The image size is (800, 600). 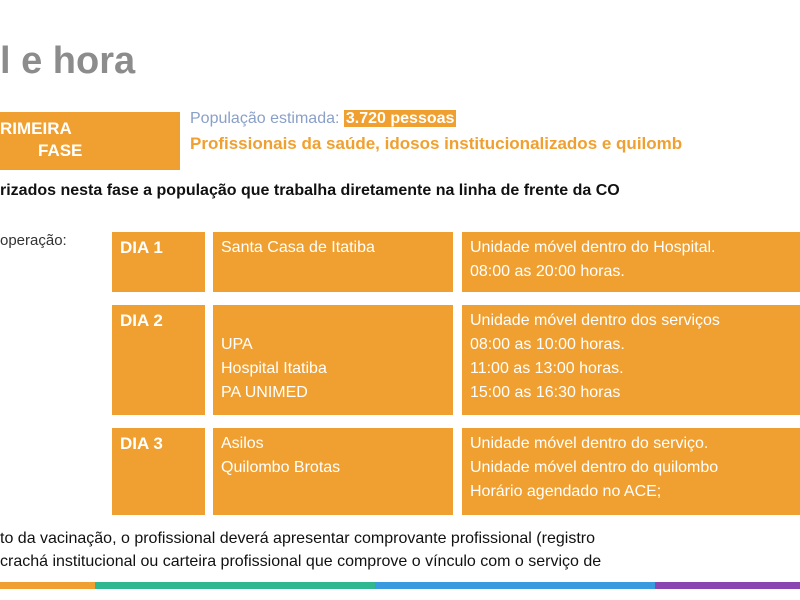 What do you see at coordinates (593, 247) in the screenshot?
I see `detail: Unidade móvel dentro do Hospital.` at bounding box center [593, 247].